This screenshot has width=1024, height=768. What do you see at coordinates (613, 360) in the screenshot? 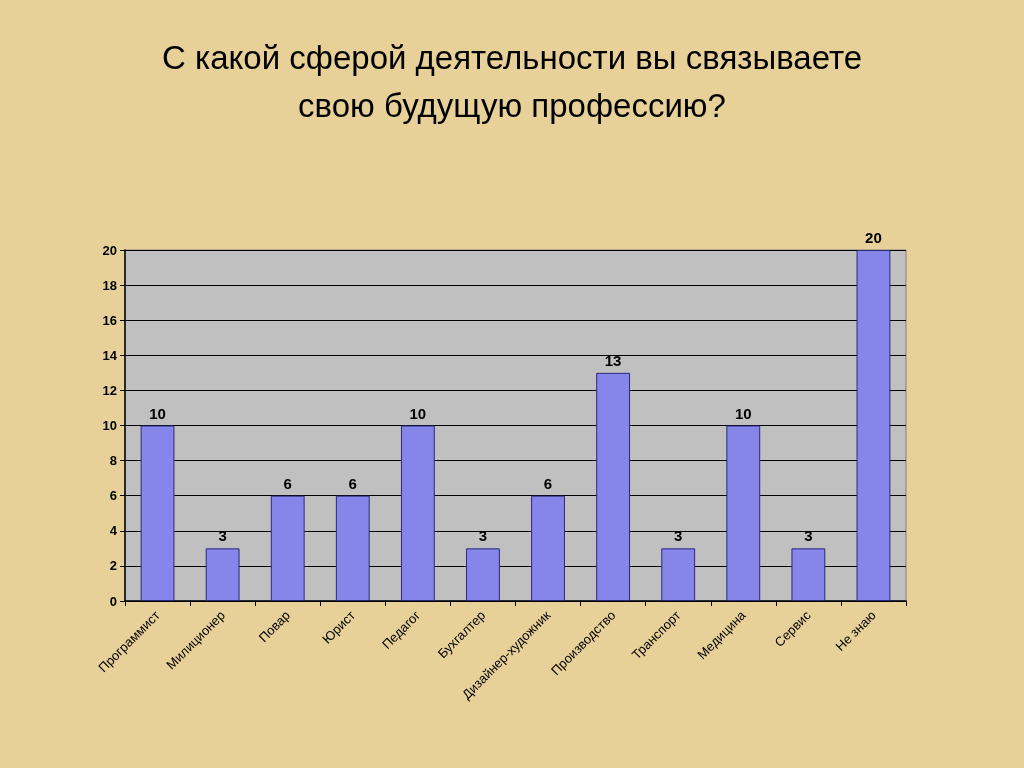
I see `data-label: 13` at bounding box center [613, 360].